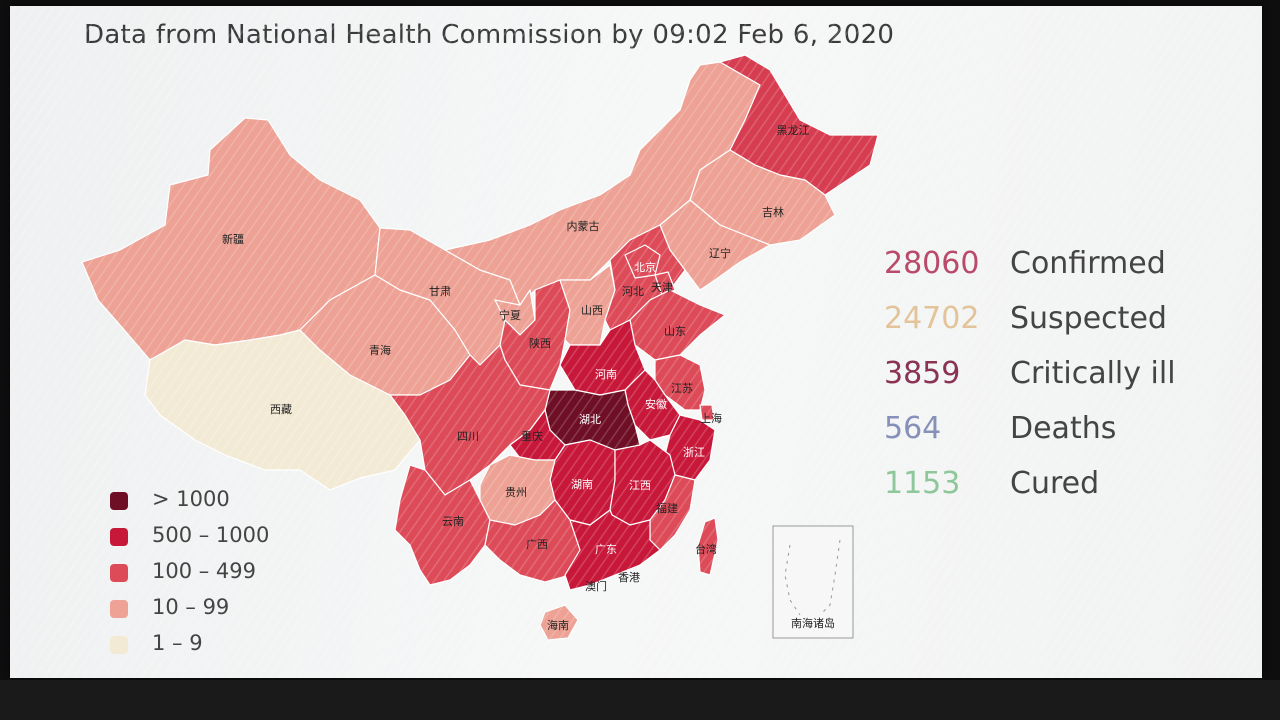 The width and height of the screenshot is (1280, 720). Describe the element at coordinates (640, 485) in the screenshot. I see `label-jiangxi: 江西` at that location.